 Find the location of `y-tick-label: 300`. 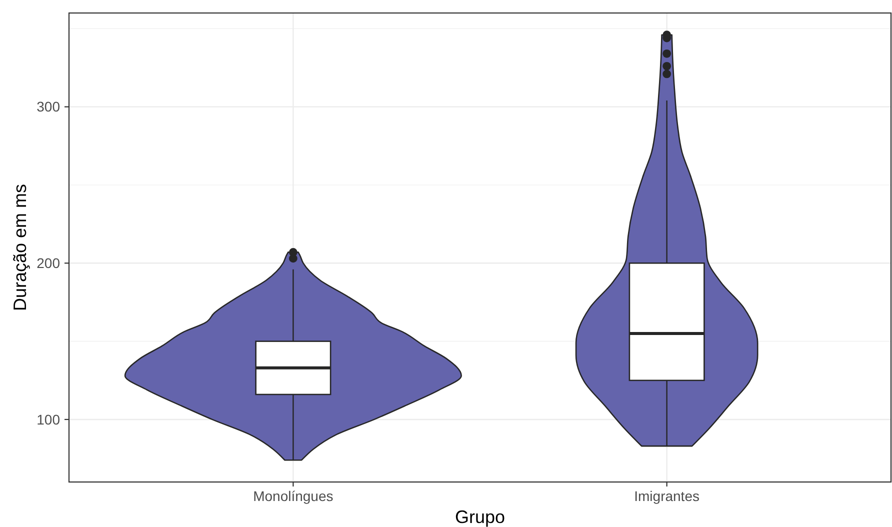

y-tick-label: 300 is located at coordinates (48, 106).